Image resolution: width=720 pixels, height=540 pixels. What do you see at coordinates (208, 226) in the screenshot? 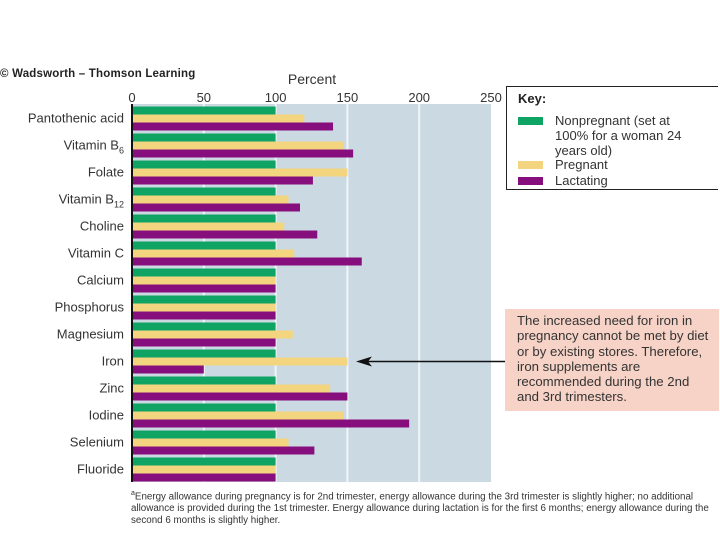
I see `bar-pregnant-choline` at bounding box center [208, 226].